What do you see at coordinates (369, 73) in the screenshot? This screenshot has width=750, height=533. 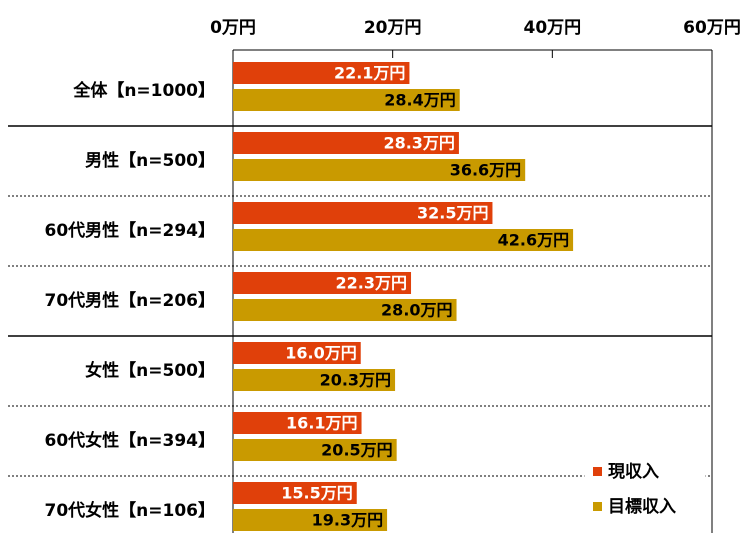 I see `value-label: 22.1万円` at bounding box center [369, 73].